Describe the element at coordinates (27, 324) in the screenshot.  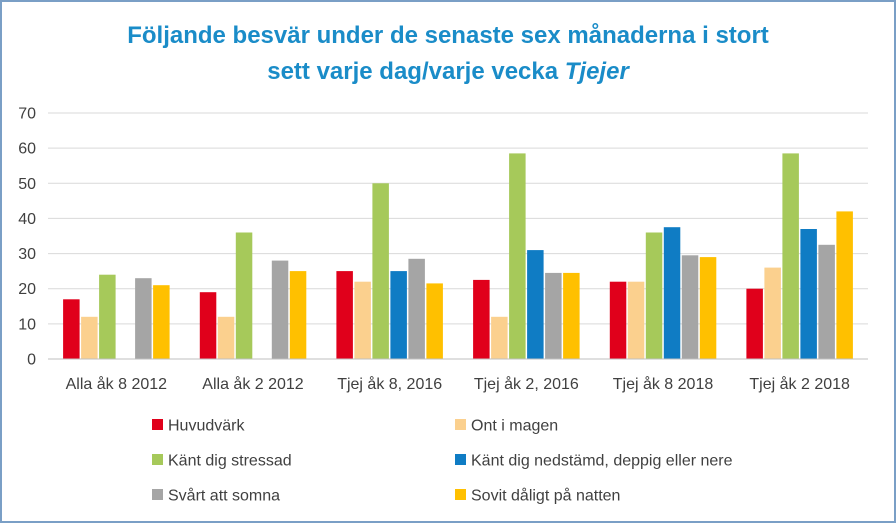
I see `y-tick-label: 10` at that location.